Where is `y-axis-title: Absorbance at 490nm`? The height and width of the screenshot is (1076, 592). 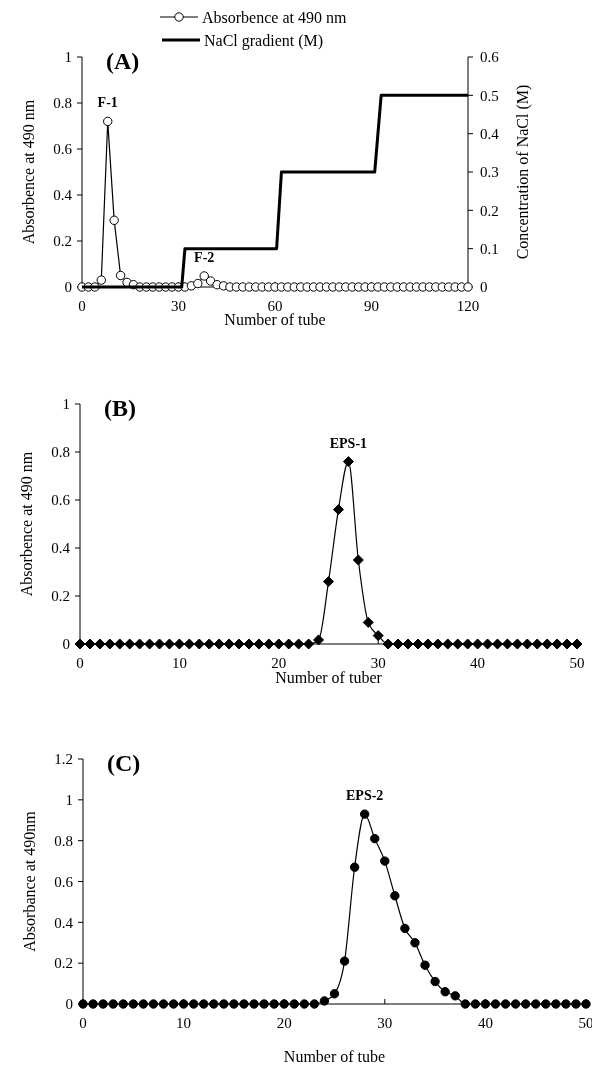
y-axis-title: Absorbance at 490nm is located at coordinates (29, 881).